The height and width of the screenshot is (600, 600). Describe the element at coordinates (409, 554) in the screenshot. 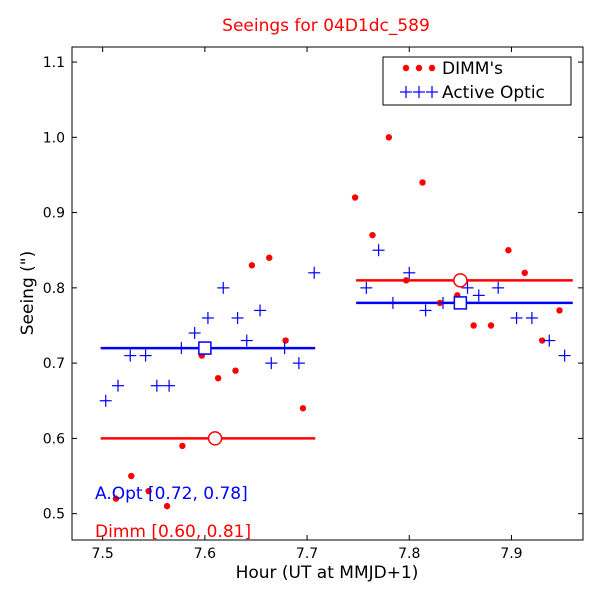

I see `x-tick-label-3: 7.8` at that location.